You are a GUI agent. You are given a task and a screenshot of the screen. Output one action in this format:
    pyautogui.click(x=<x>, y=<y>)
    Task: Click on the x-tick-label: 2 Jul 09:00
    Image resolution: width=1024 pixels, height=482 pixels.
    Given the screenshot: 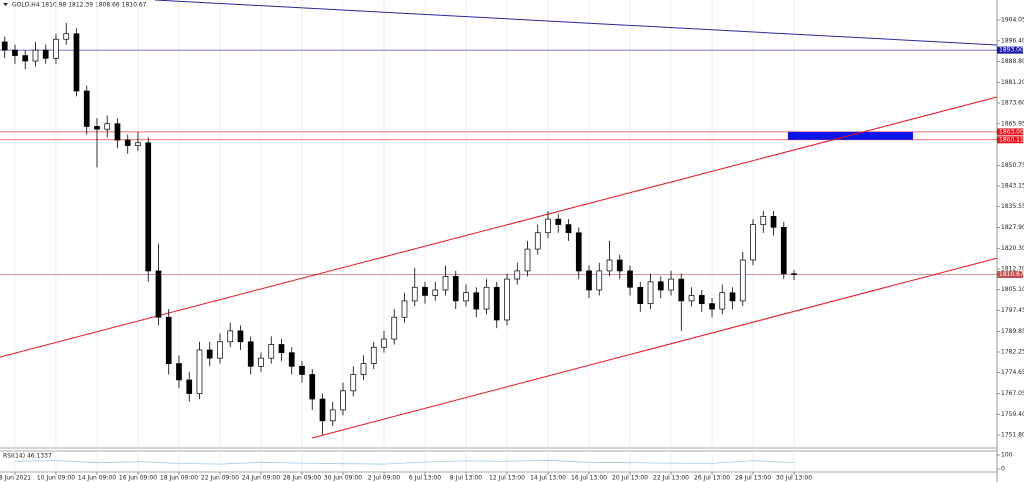 What is the action you would take?
    pyautogui.click(x=384, y=478)
    